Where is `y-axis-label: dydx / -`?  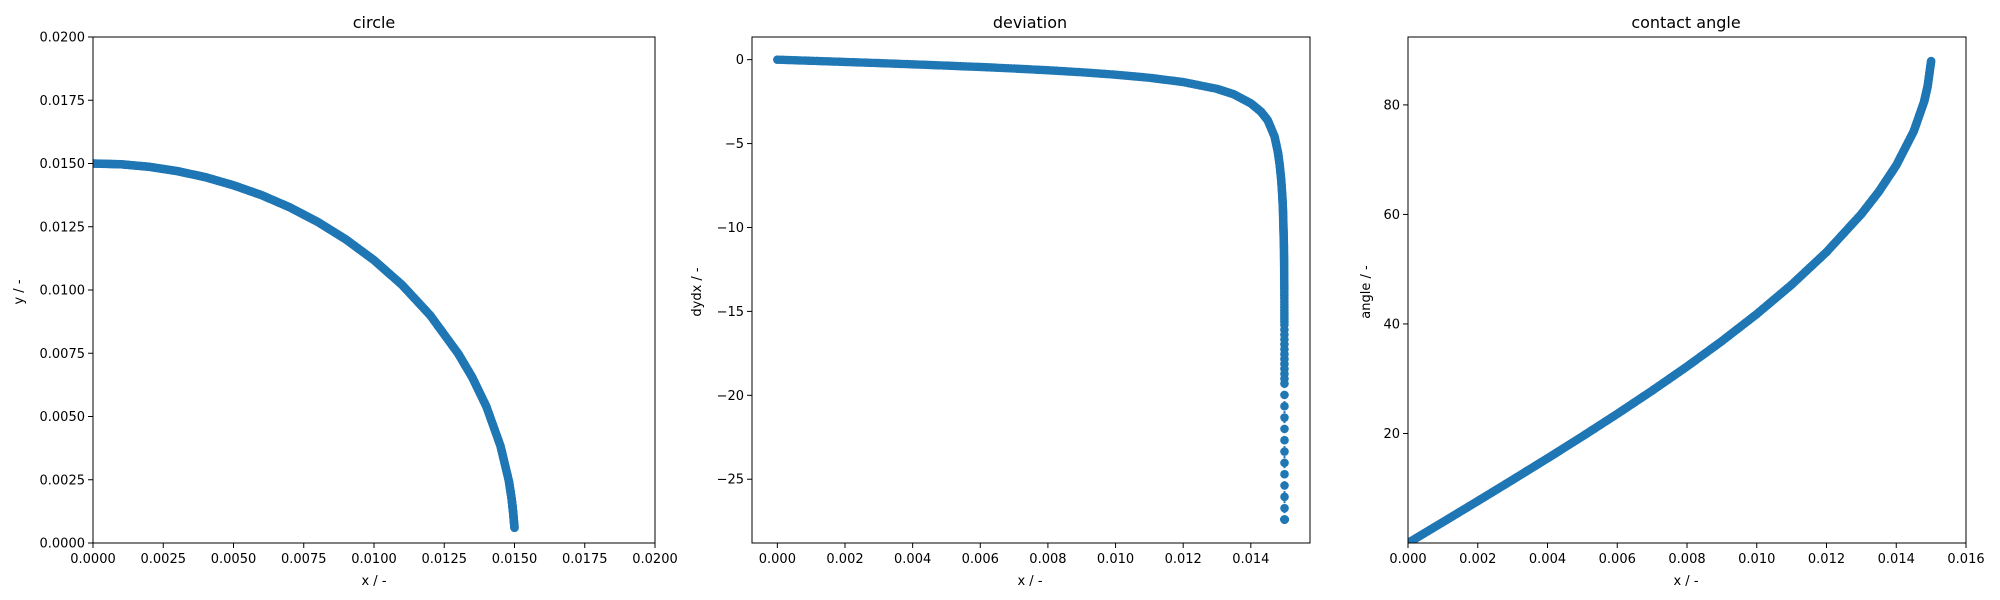
y-axis-label: dydx / - is located at coordinates (697, 292).